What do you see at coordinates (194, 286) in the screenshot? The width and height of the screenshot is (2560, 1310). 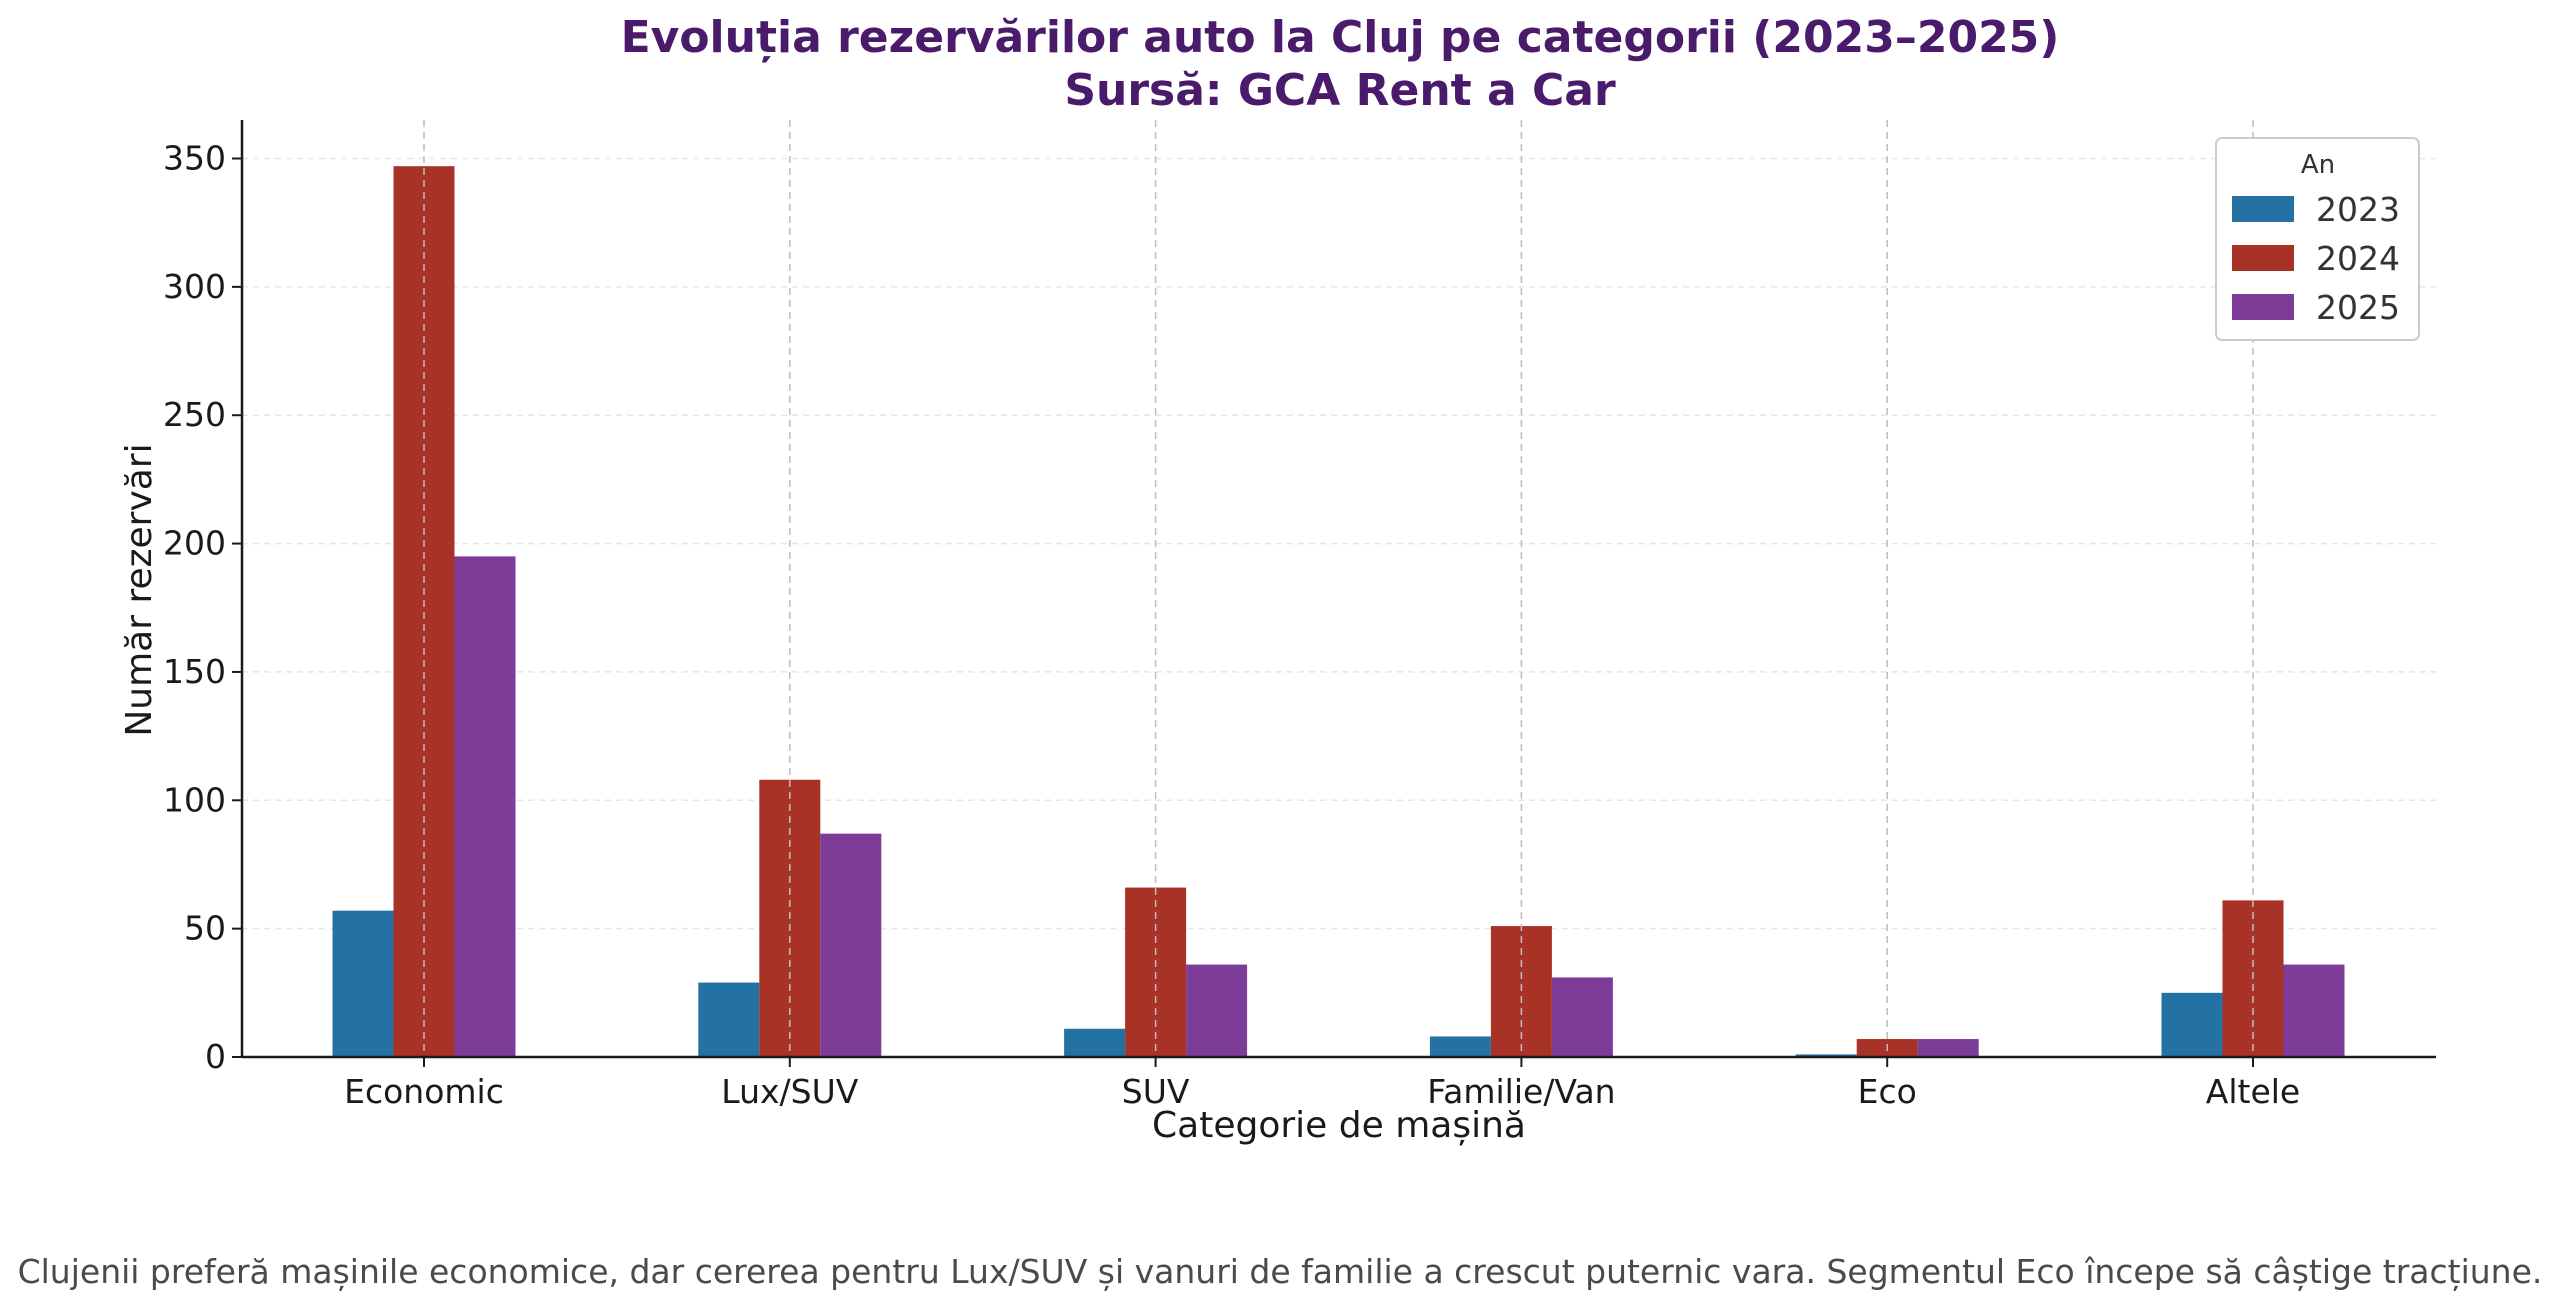 I see `y-tick-label: 300` at bounding box center [194, 286].